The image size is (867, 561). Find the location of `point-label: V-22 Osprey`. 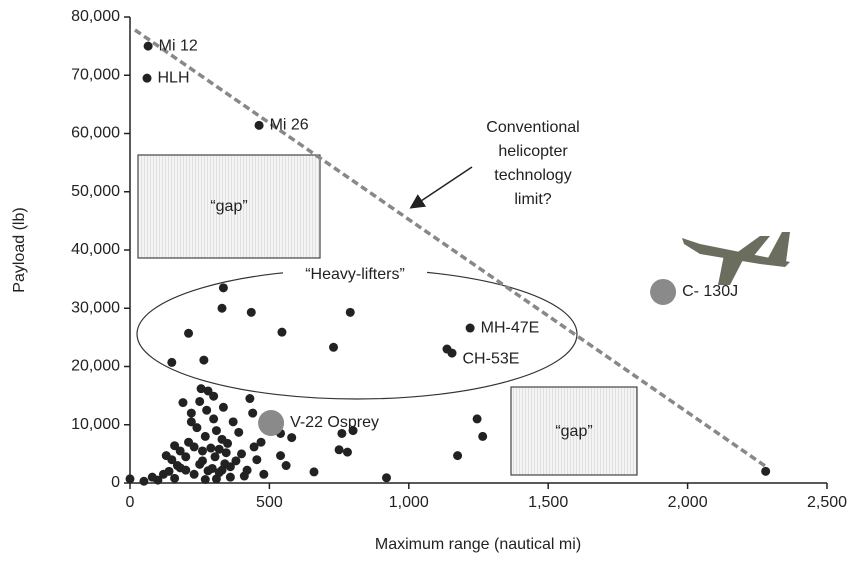

point-label: V-22 Osprey is located at coordinates (334, 422).